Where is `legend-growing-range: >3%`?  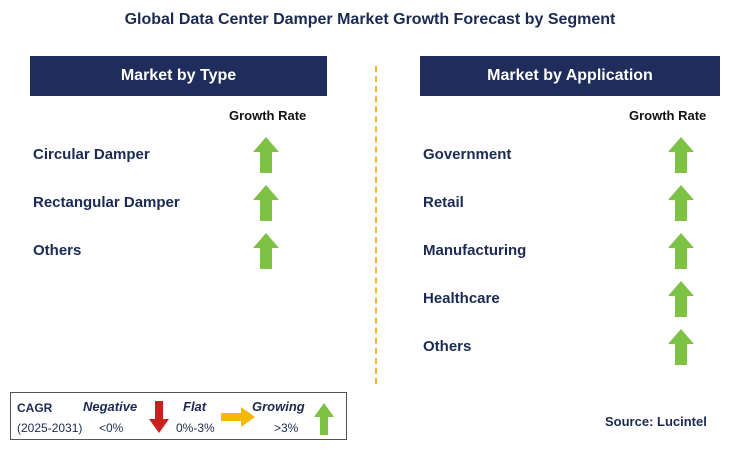
legend-growing-range: >3% is located at coordinates (286, 428).